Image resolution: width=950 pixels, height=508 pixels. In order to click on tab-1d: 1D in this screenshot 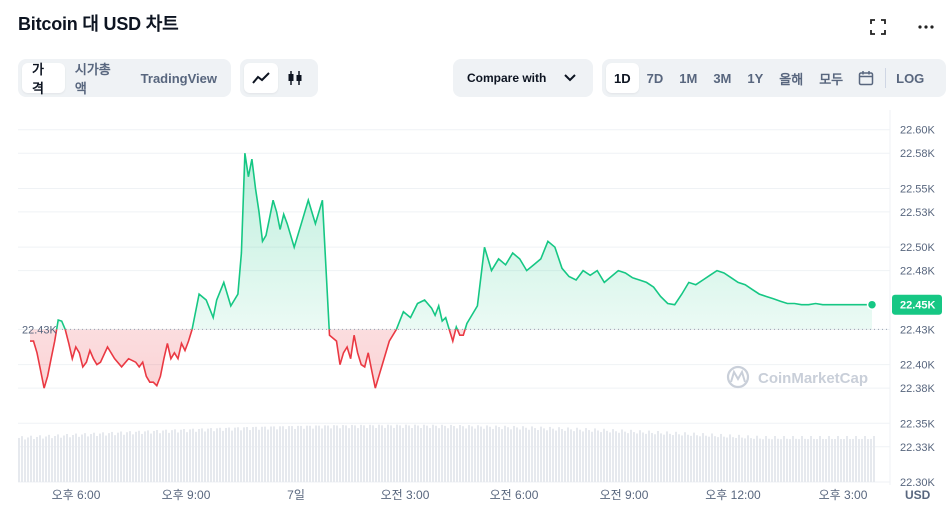, I will do `click(622, 78)`.